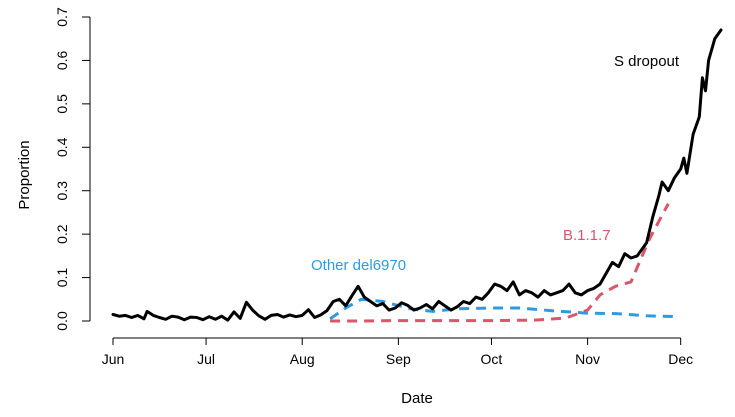  What do you see at coordinates (62, 17) in the screenshot?
I see `y-tick-label: 0.7` at bounding box center [62, 17].